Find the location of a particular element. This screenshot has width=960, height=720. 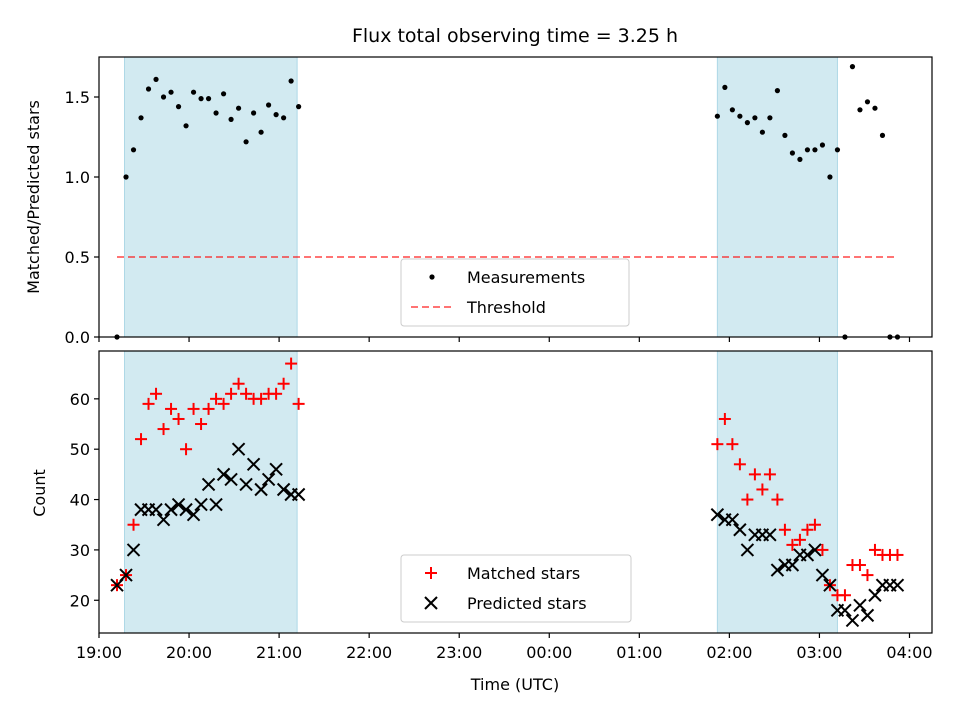

legend-threshold-label: Threshold is located at coordinates (506, 307).